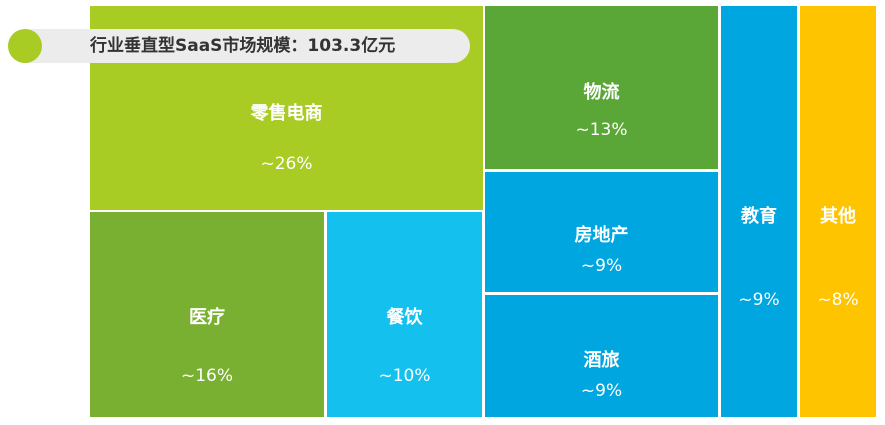 Image resolution: width=885 pixels, height=425 pixels. I want to click on tile-label: 酒旅, so click(601, 360).